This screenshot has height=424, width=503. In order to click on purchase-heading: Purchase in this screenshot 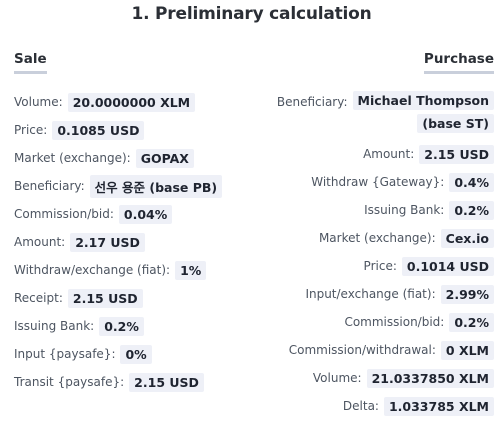, I will do `click(458, 62)`.